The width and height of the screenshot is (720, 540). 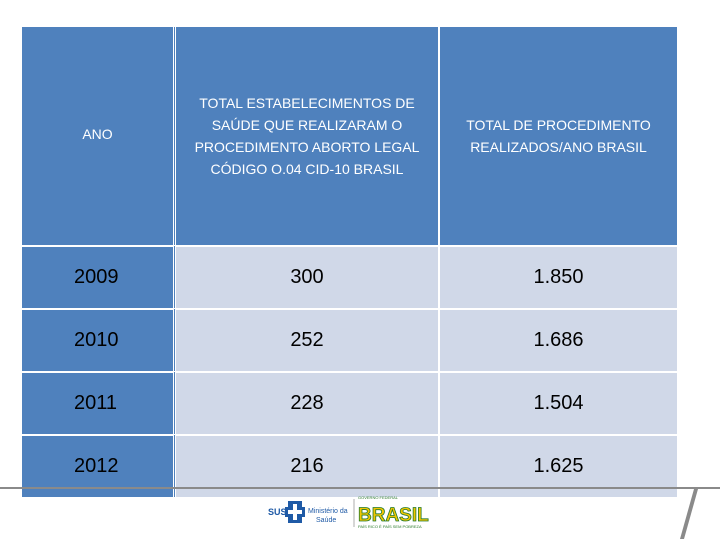 I want to click on cell-procedimentos: 1.850, so click(x=558, y=276).